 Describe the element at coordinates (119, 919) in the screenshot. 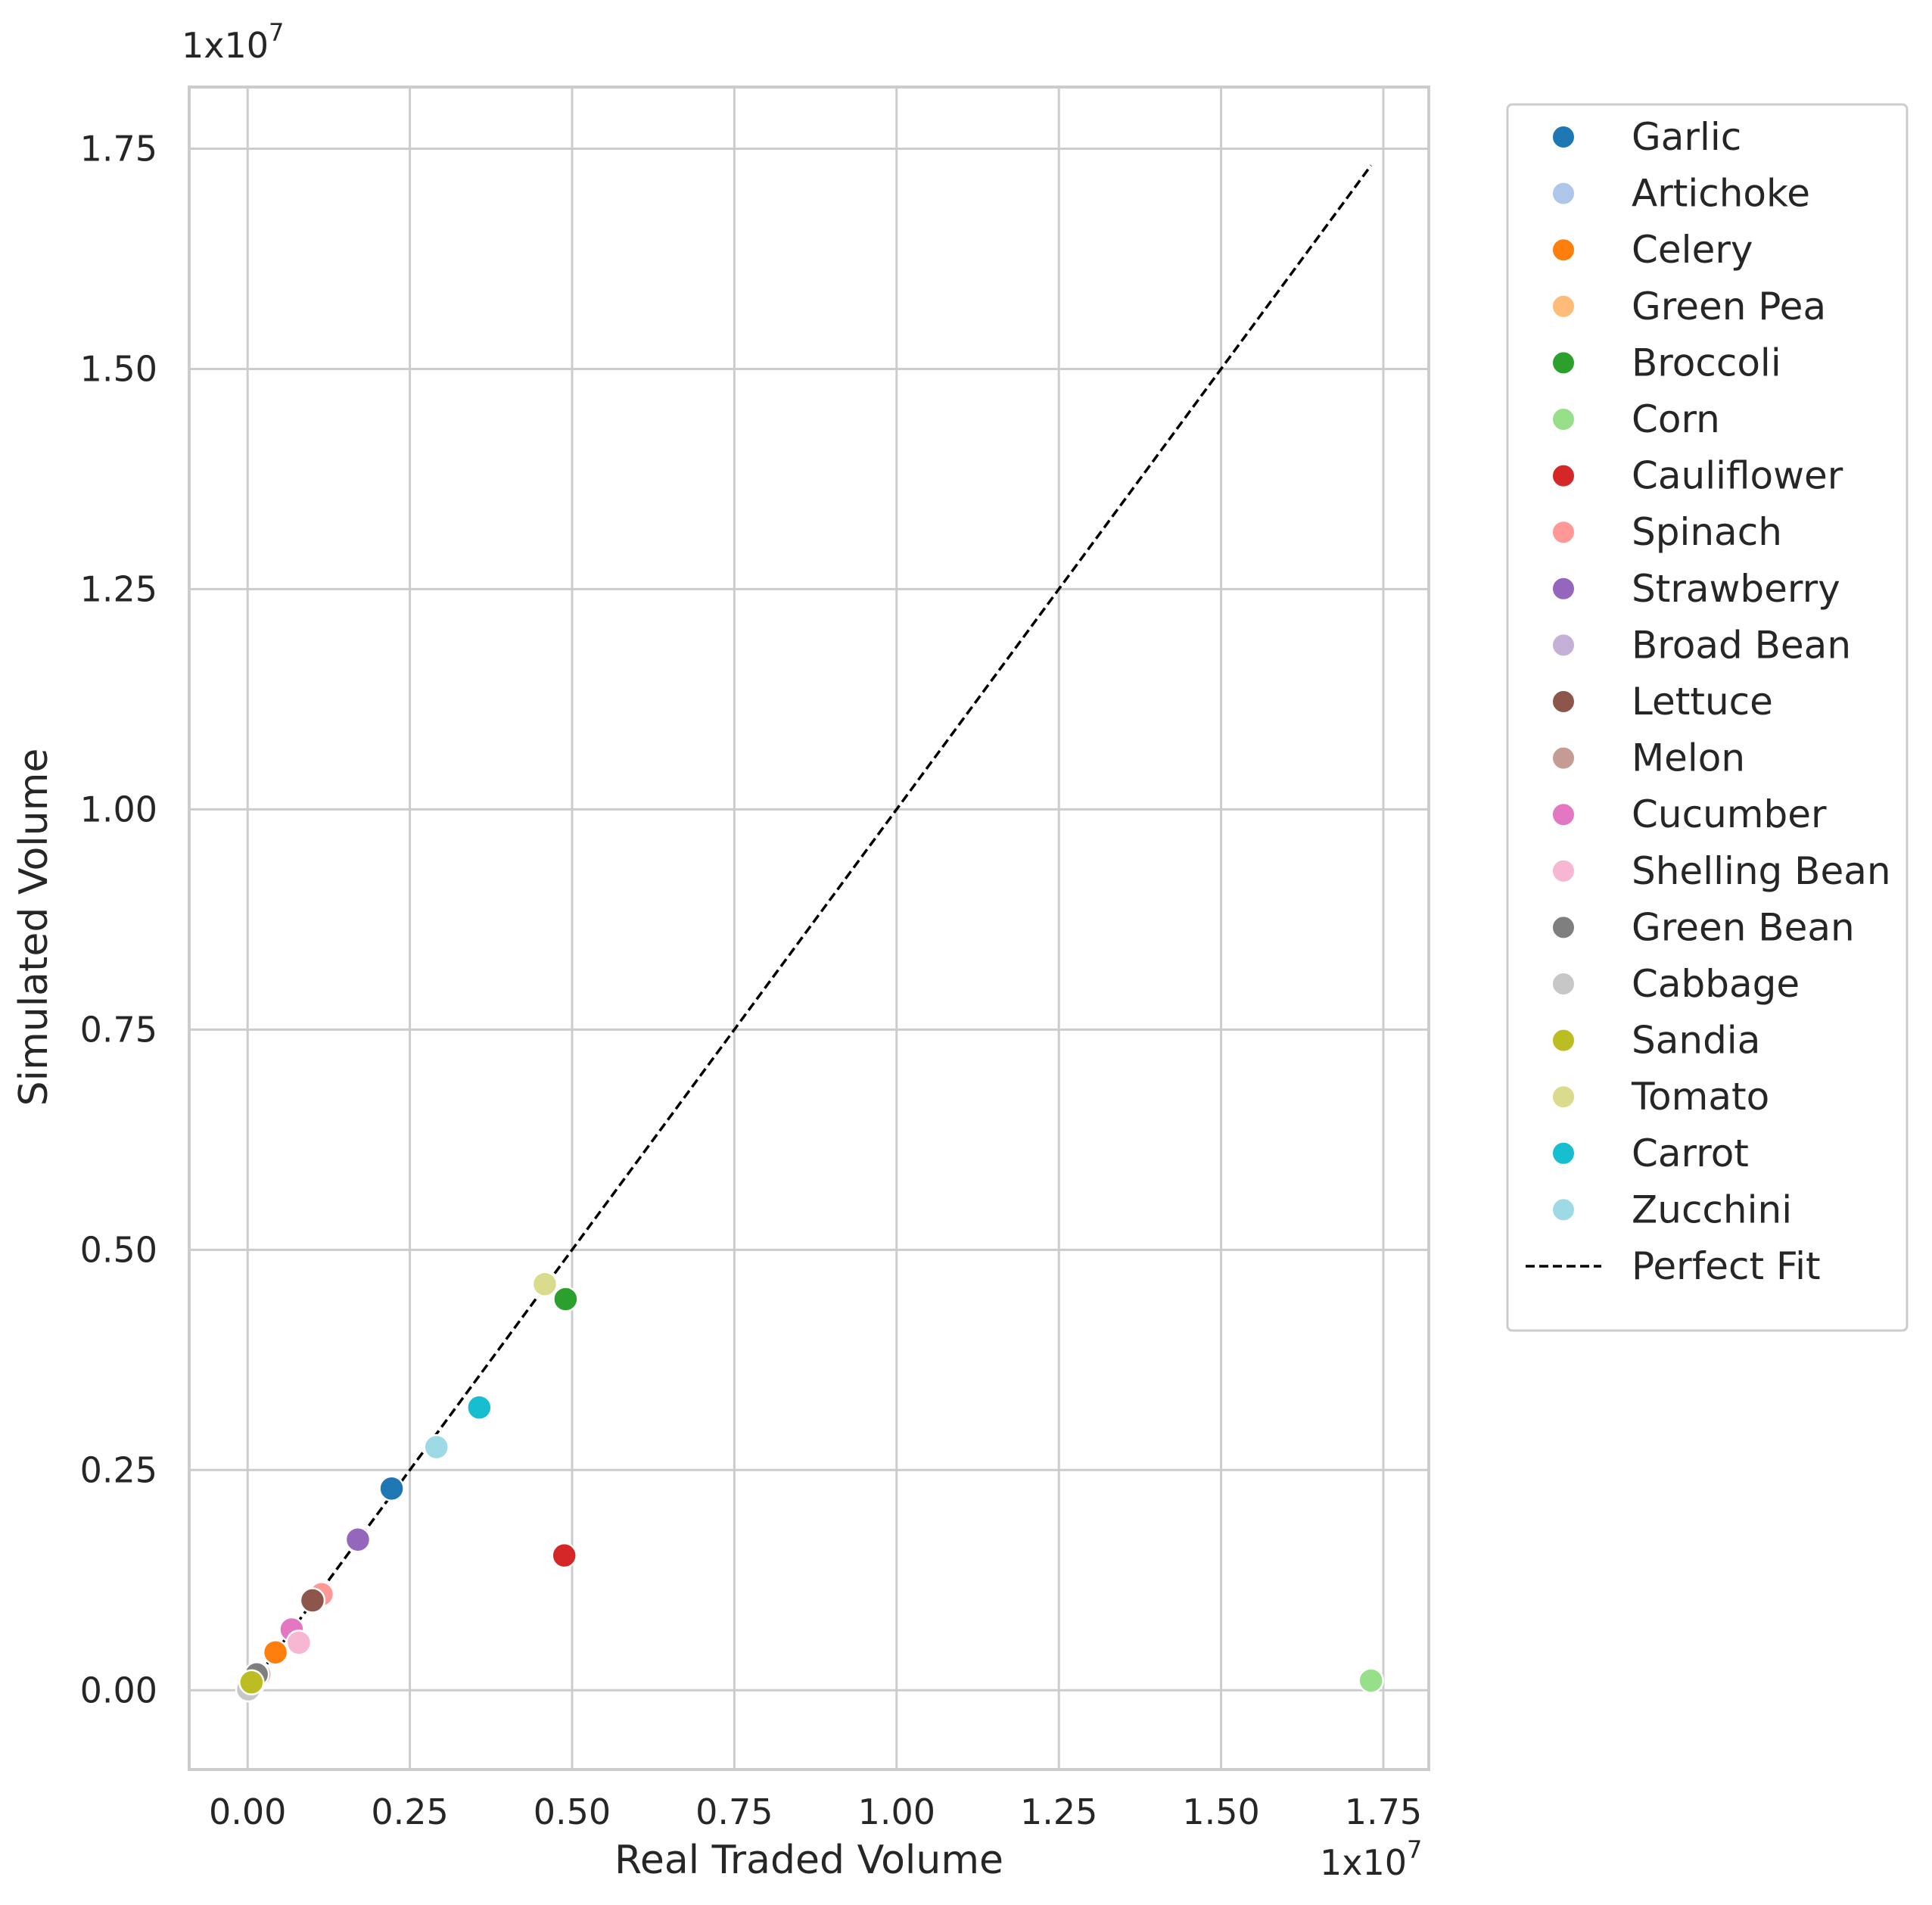

I see `y-tick-labels: 0.00 0.25 0.50 0.75 1.00 1.25 1.50 1.75` at that location.